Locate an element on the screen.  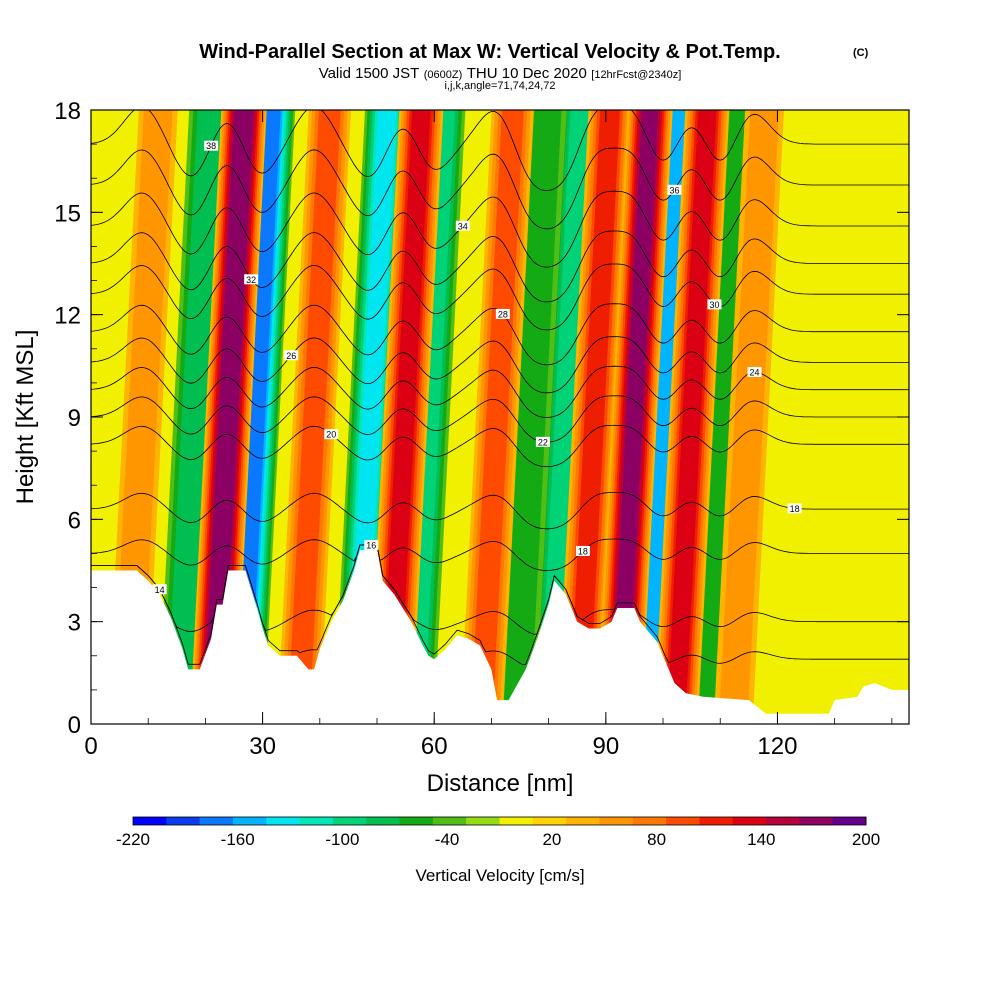
colorbar-tick-label: 80 is located at coordinates (656, 839).